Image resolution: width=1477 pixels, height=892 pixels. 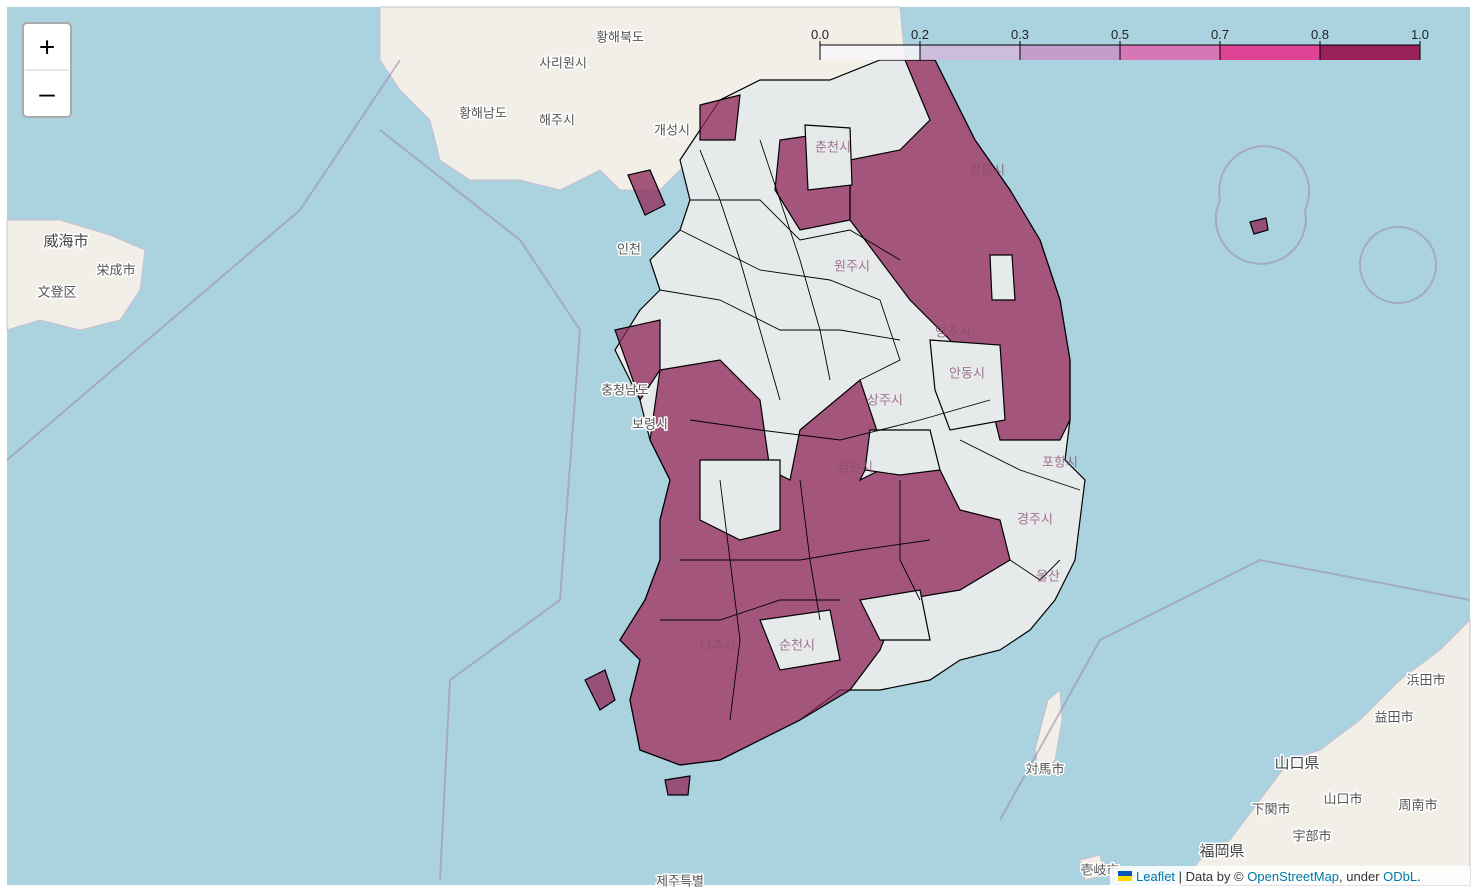 I want to click on place-label: 인천, so click(x=629, y=248).